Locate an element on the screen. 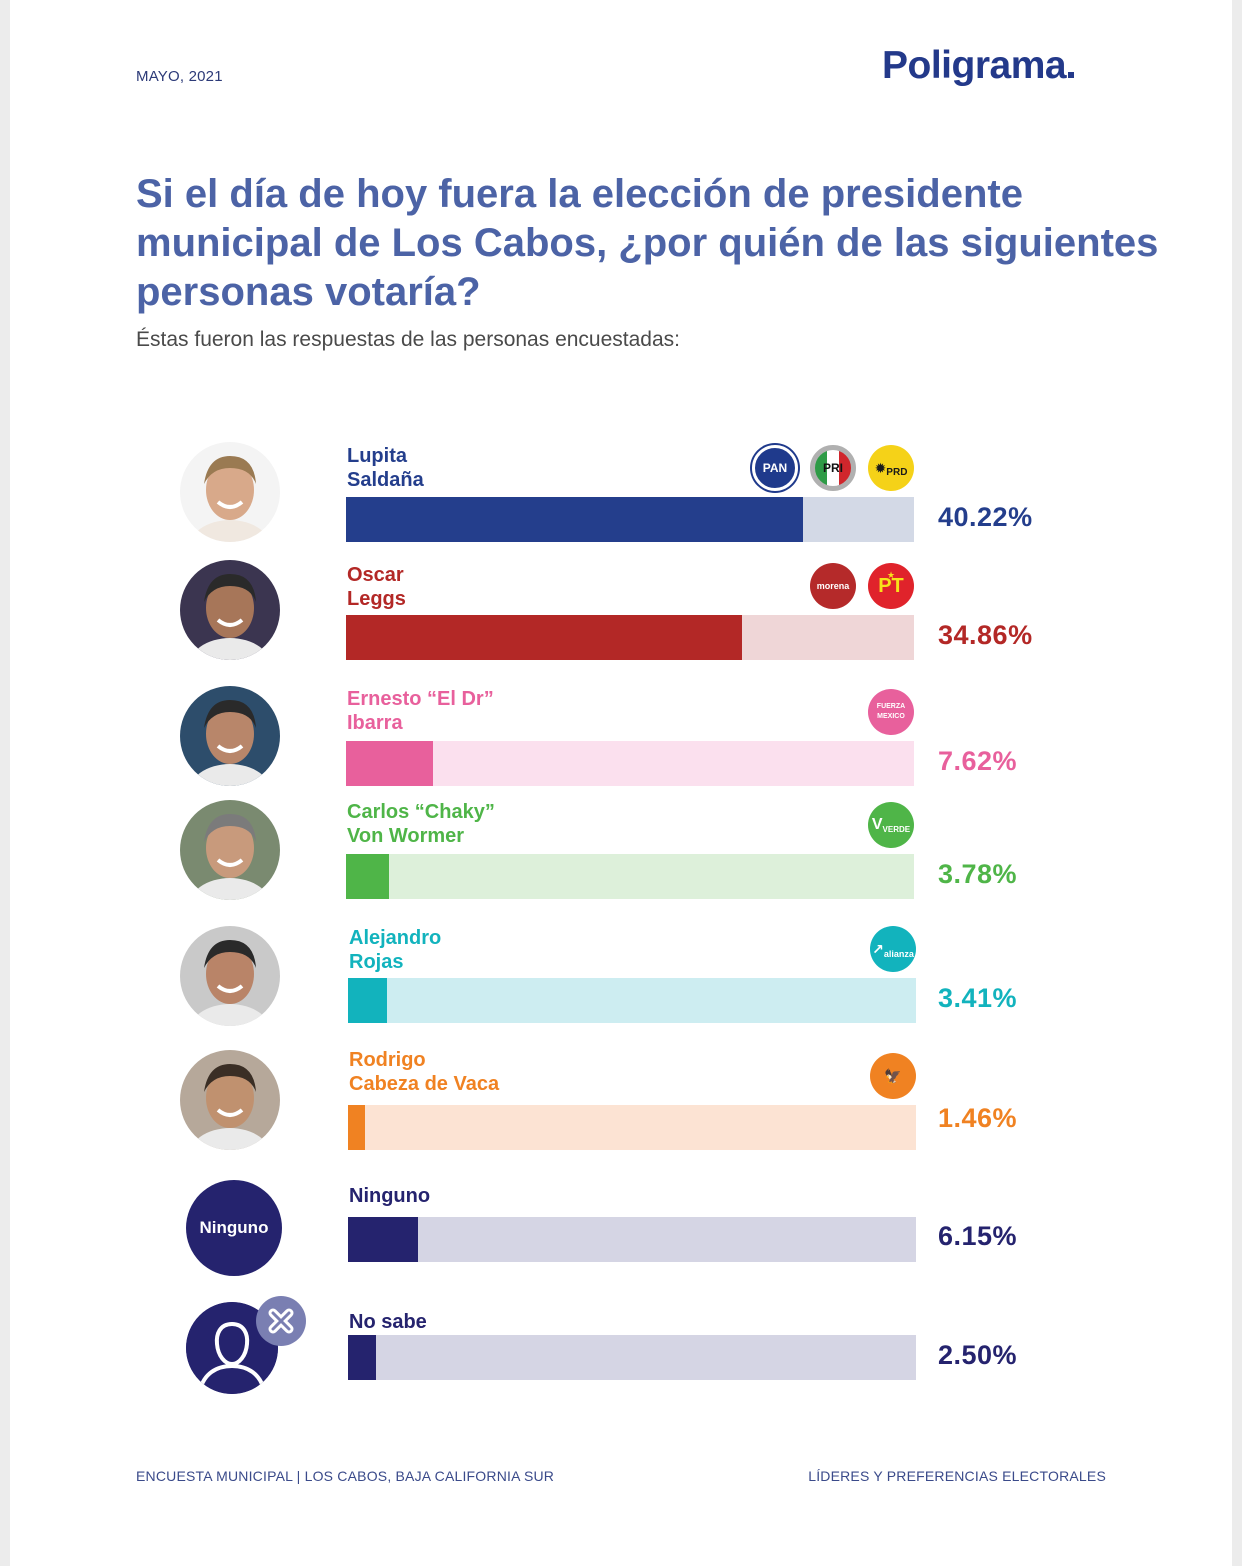  candidate-name: Carlos “Chaky” Von Wormer is located at coordinates (421, 824).